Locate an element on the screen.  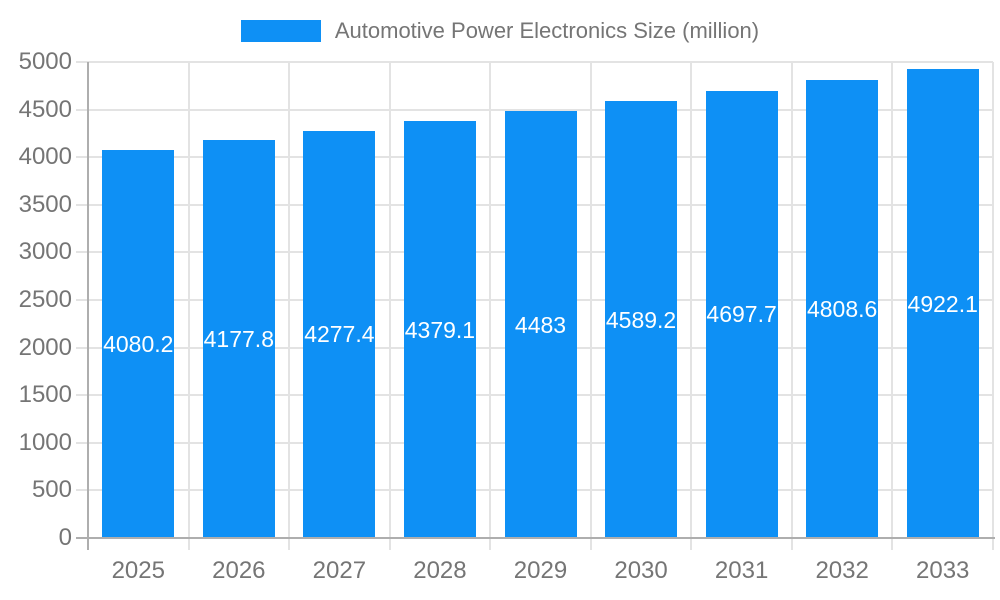
y-axis-tick-label: 1000 is located at coordinates (45, 442).